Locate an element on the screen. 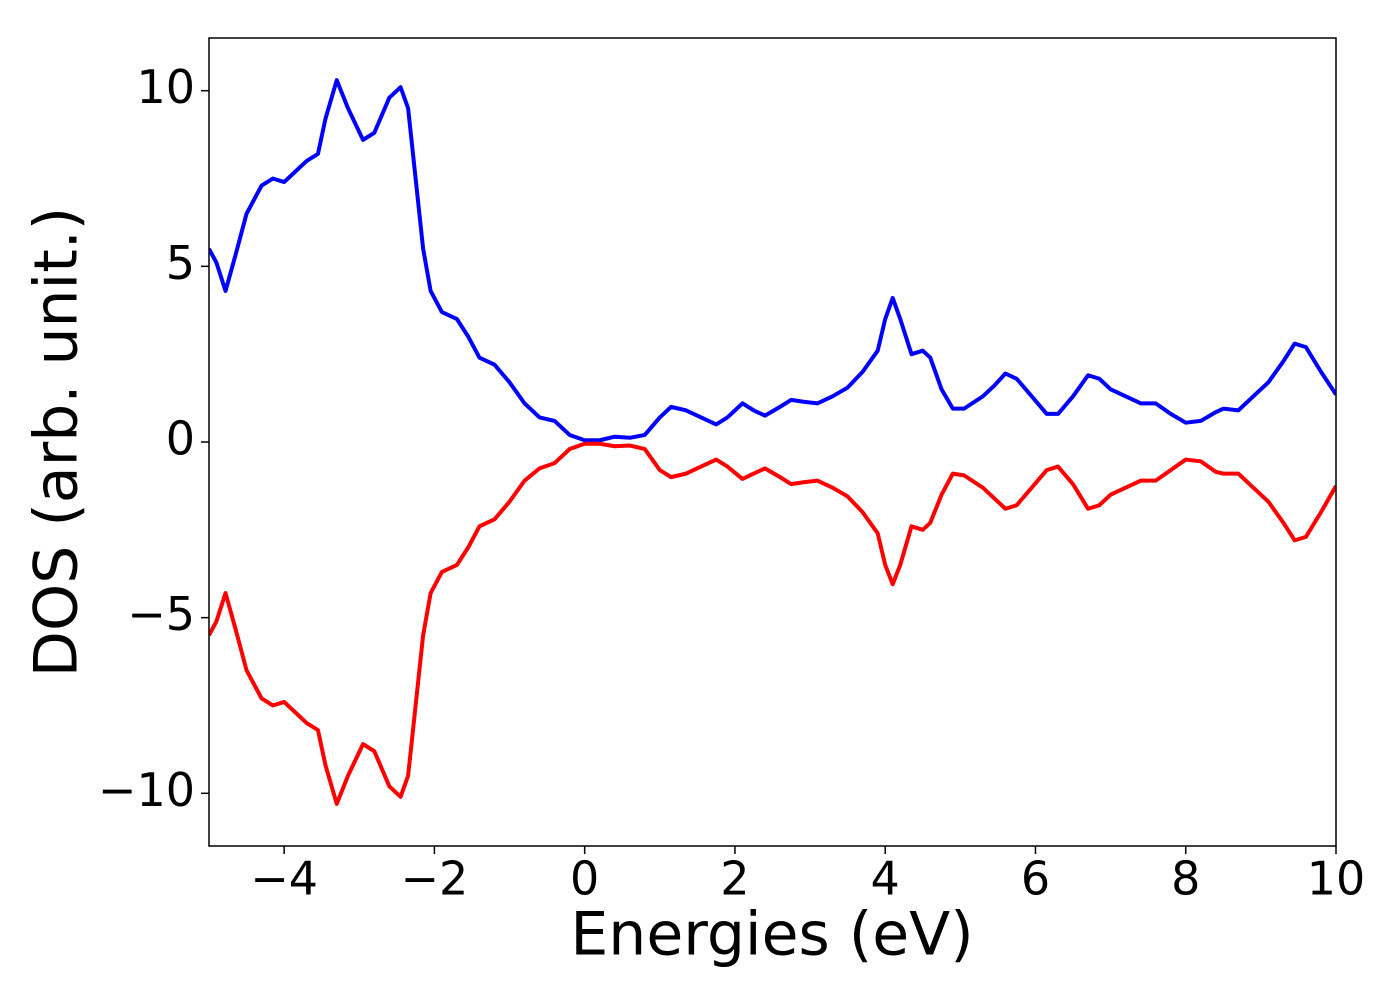 This screenshot has width=1400, height=1000. y-tick-label: −5 is located at coordinates (161, 614).